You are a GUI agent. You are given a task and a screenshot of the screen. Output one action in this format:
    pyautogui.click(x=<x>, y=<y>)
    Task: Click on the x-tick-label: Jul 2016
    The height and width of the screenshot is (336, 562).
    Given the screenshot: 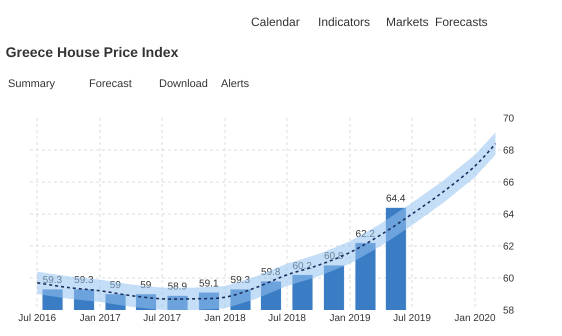 What is the action you would take?
    pyautogui.click(x=37, y=318)
    